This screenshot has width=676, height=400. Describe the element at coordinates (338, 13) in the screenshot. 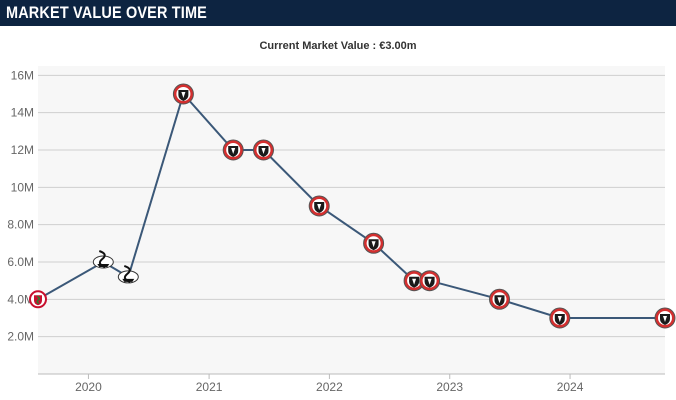

I see `header-bar: MARKET VALUE OVER TIME` at that location.